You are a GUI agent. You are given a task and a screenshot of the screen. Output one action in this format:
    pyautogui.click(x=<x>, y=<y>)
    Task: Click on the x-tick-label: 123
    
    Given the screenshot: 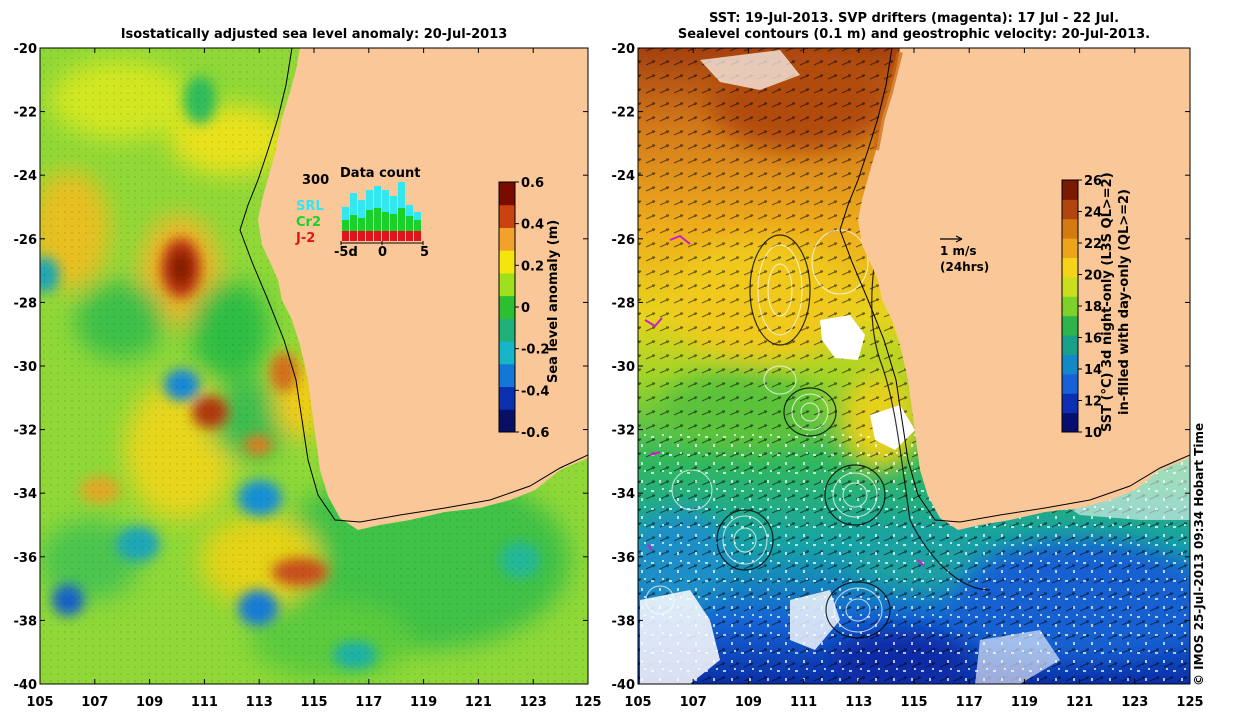 What is the action you would take?
    pyautogui.click(x=533, y=702)
    